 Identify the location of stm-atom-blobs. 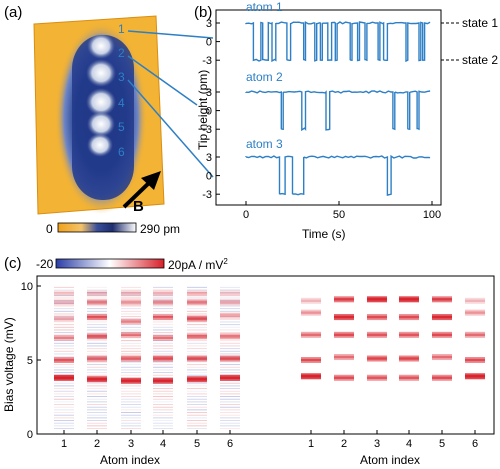
(101, 95).